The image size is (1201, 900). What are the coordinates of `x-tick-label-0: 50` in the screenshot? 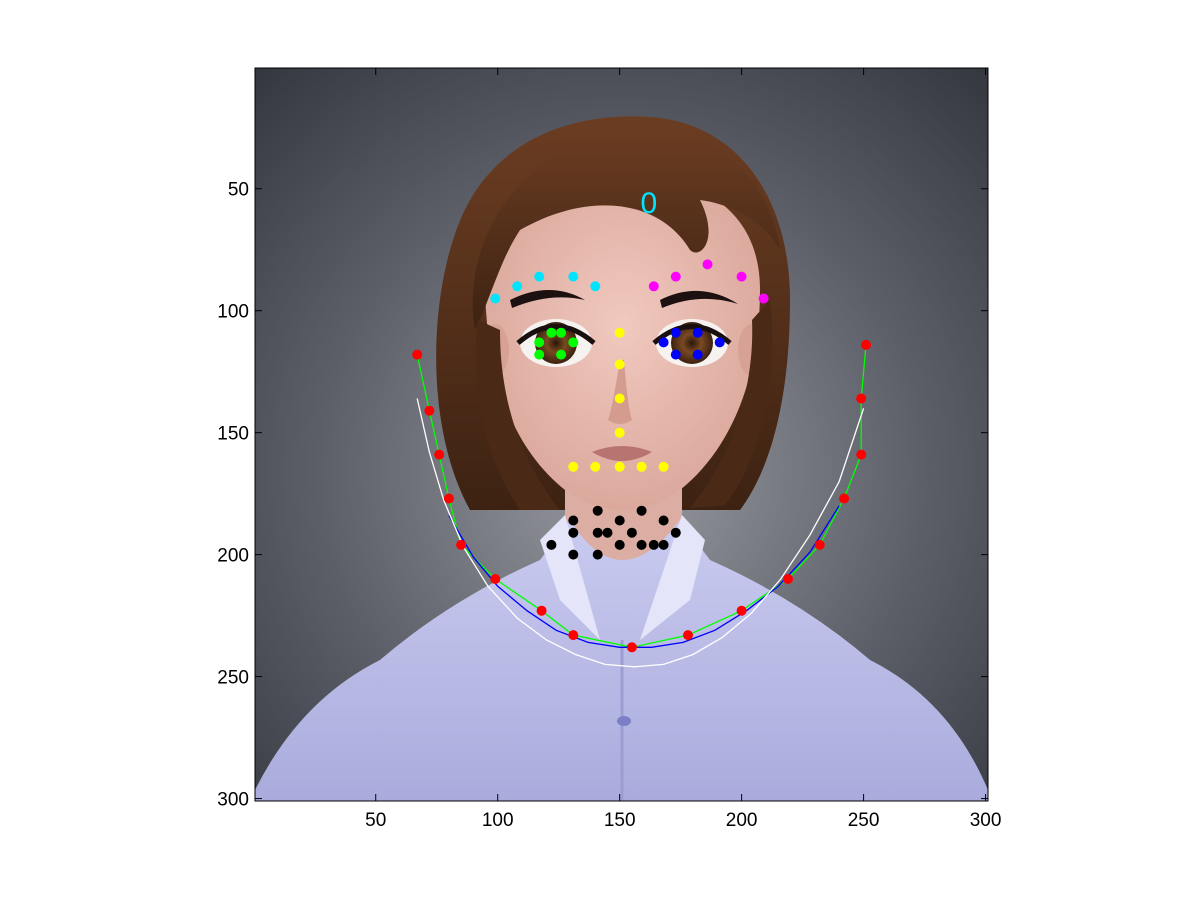 It's located at (375, 820).